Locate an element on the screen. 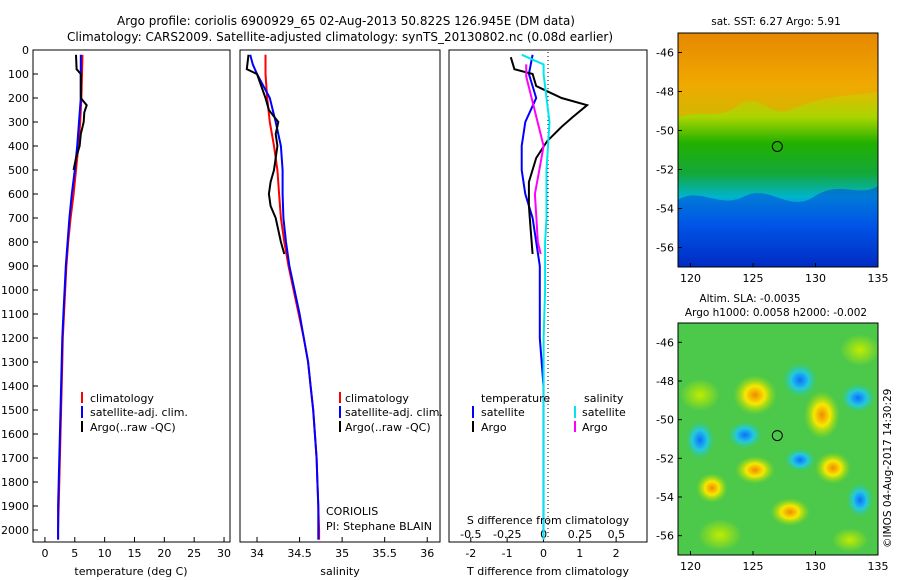  temperature-legend-satellite: satellite-adj. clim. is located at coordinates (139, 412).